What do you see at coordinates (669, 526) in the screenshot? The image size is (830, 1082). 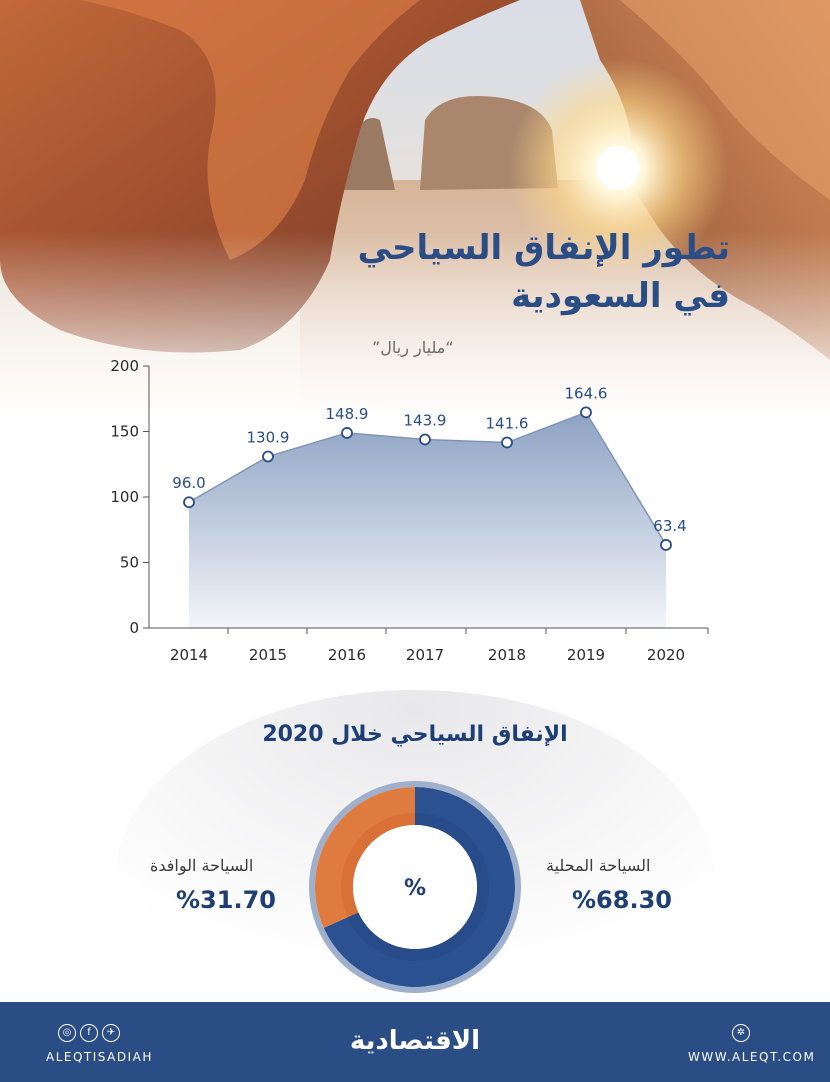 I see `data-label: 63.4` at bounding box center [669, 526].